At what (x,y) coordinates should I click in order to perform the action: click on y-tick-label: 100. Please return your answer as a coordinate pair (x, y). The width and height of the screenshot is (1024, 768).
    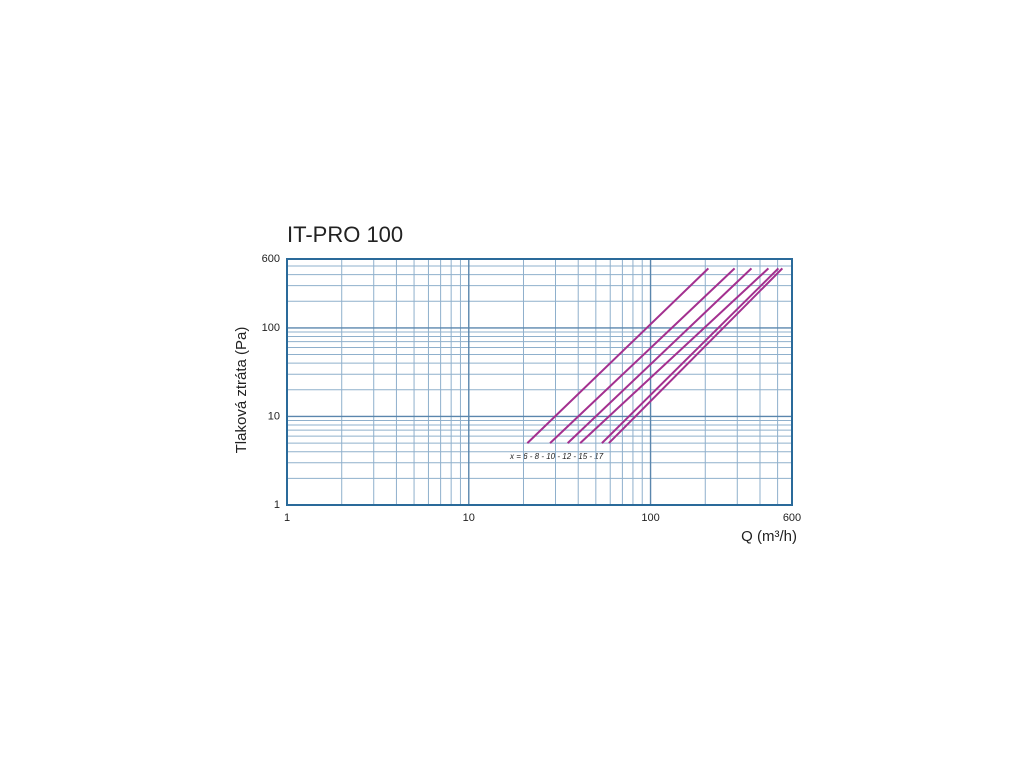
    Looking at the image, I should click on (271, 328).